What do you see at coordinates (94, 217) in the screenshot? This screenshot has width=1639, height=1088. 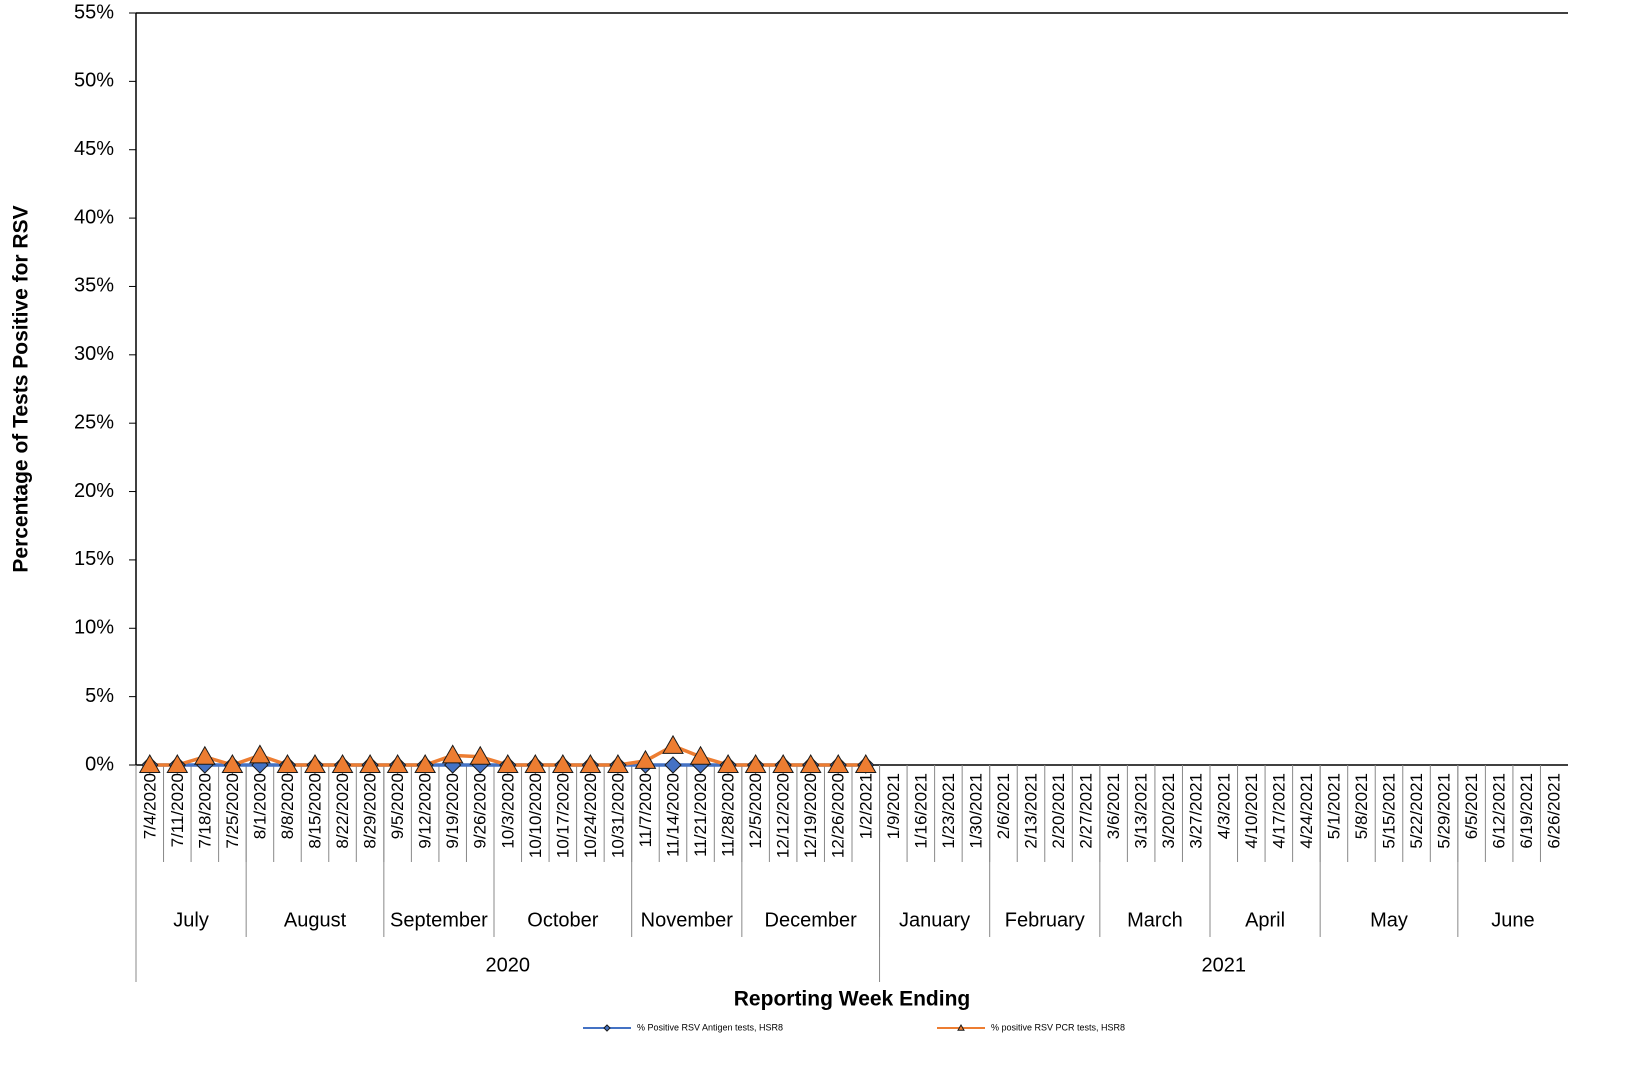 I see `y-tick-label: 40%` at bounding box center [94, 217].